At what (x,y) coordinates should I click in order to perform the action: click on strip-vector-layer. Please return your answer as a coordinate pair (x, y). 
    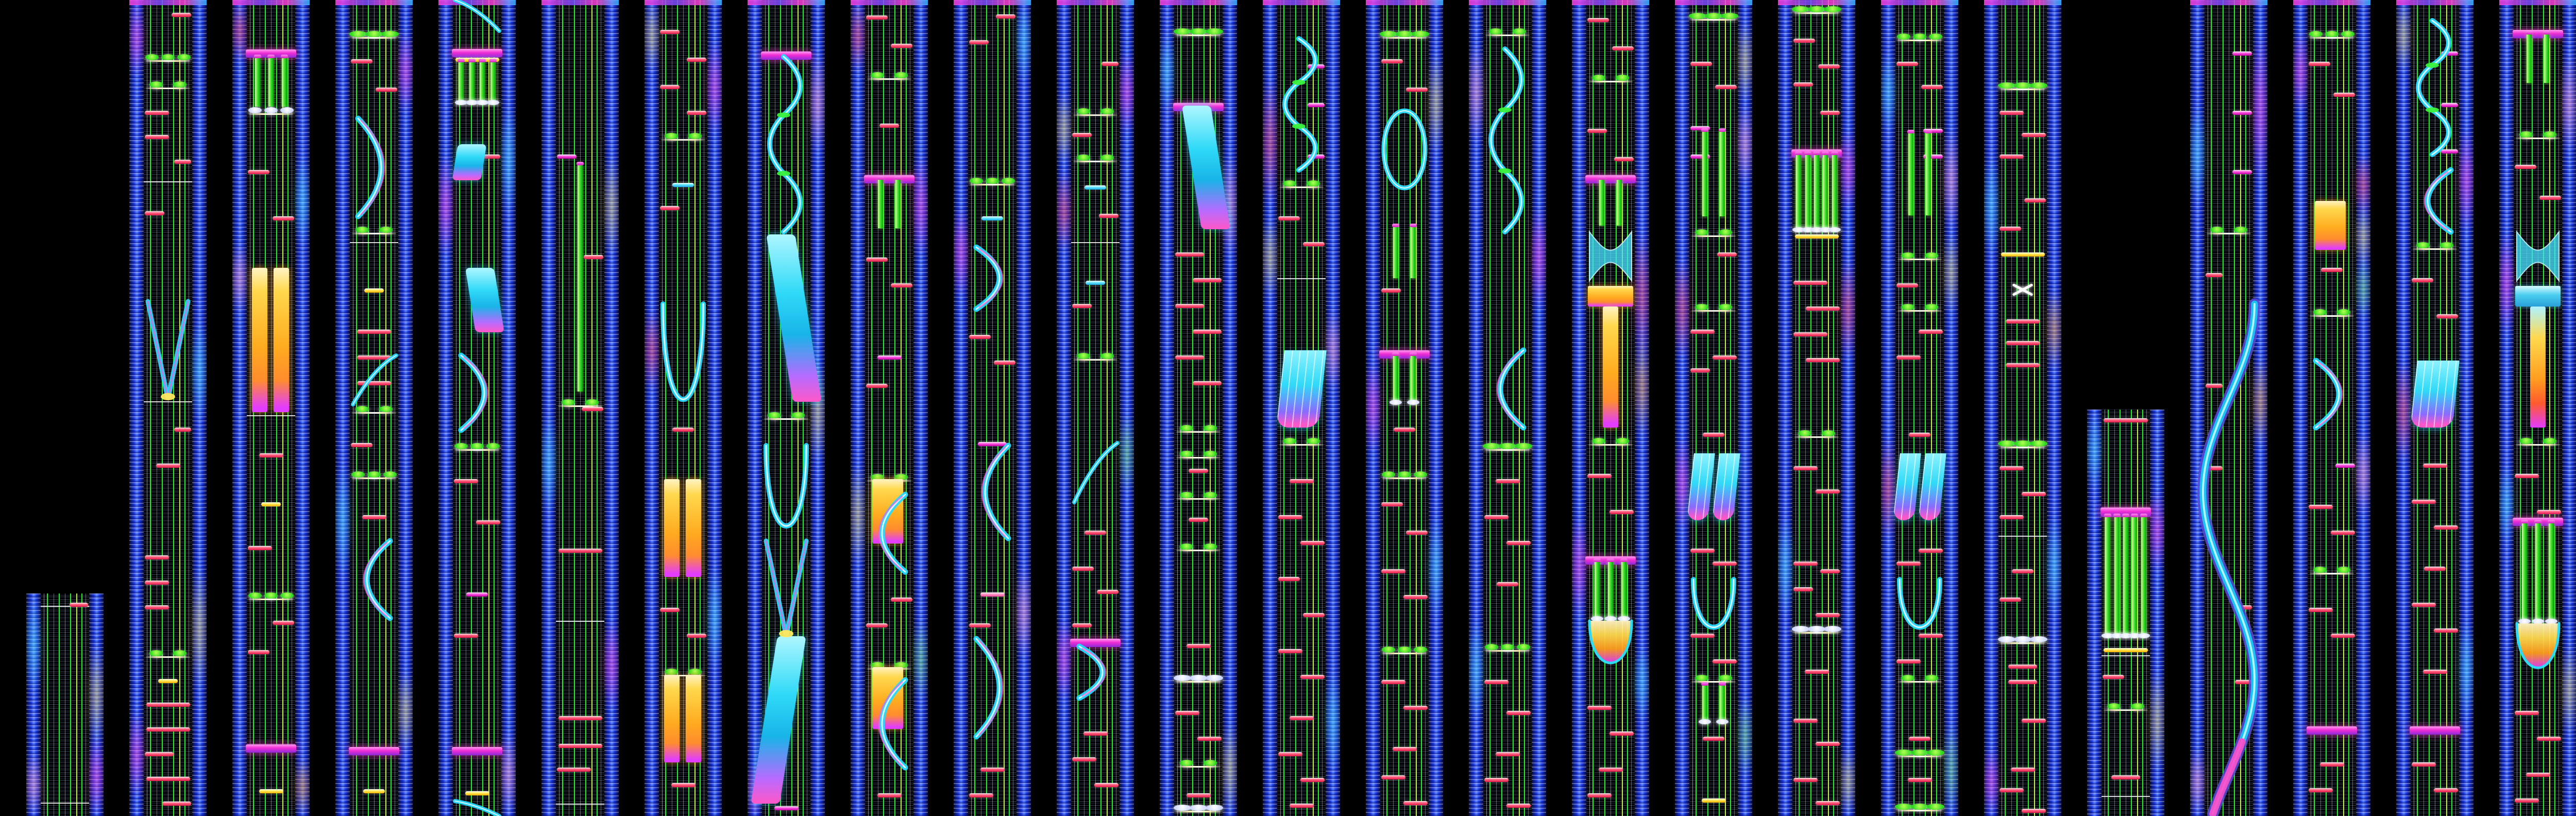
    Looking at the image, I should click on (992, 492).